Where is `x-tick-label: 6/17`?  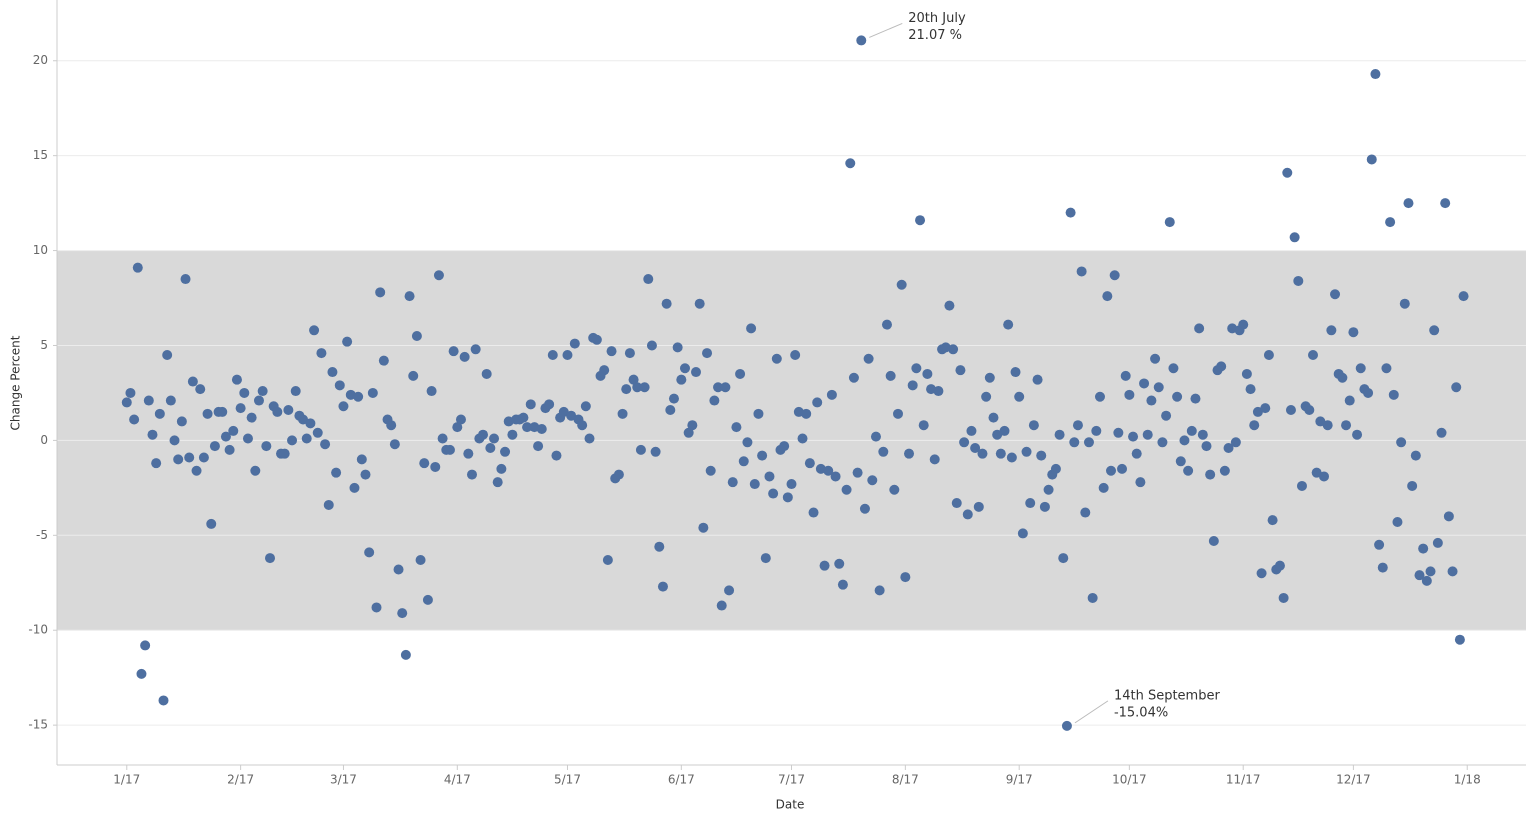 x-tick-label: 6/17 is located at coordinates (681, 780).